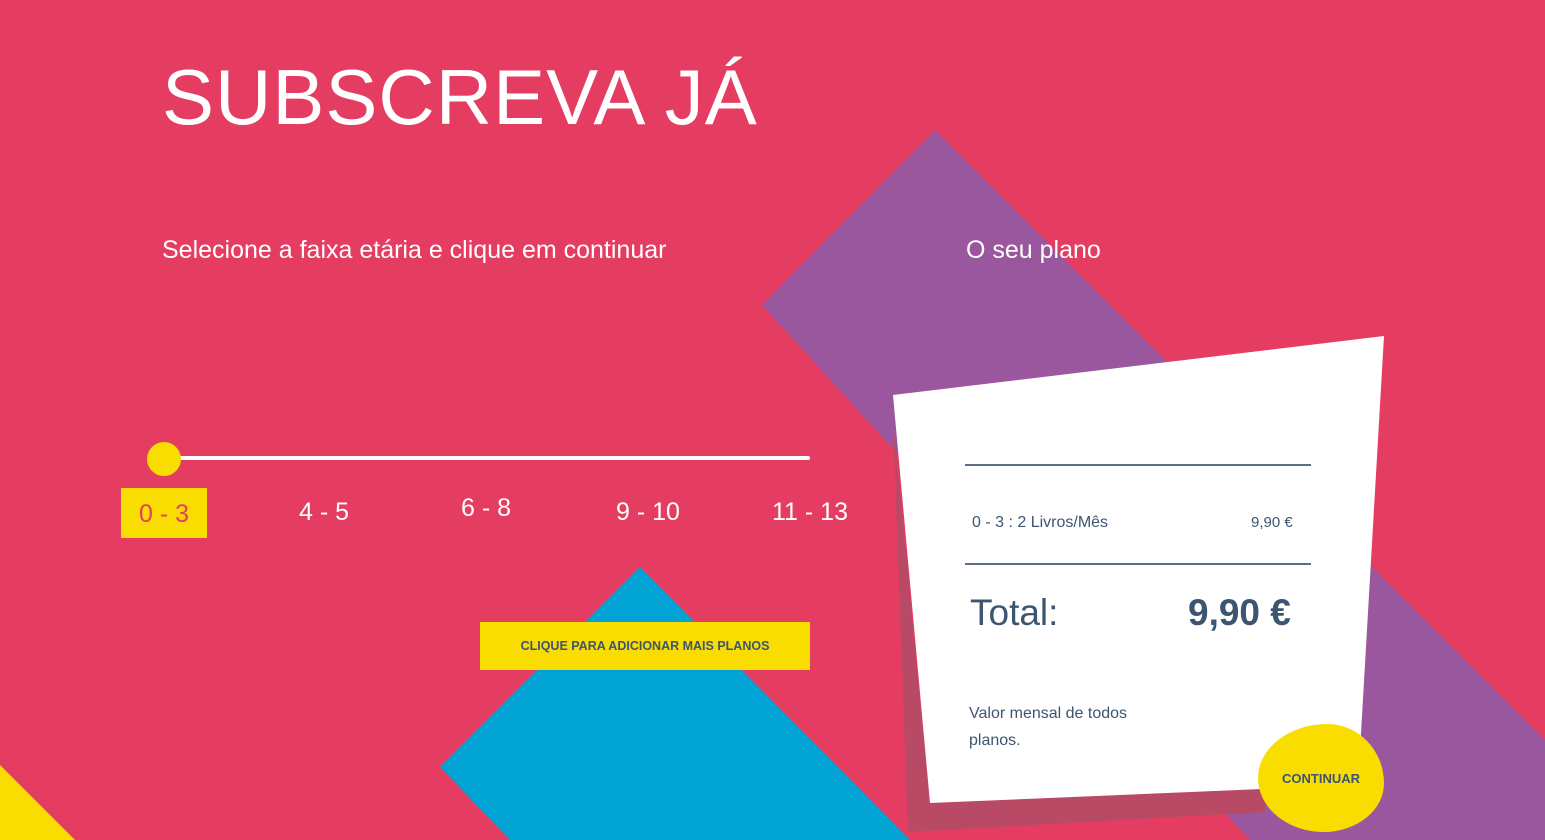 The image size is (1545, 840). I want to click on age-option-4-5: 4 - 5, so click(324, 512).